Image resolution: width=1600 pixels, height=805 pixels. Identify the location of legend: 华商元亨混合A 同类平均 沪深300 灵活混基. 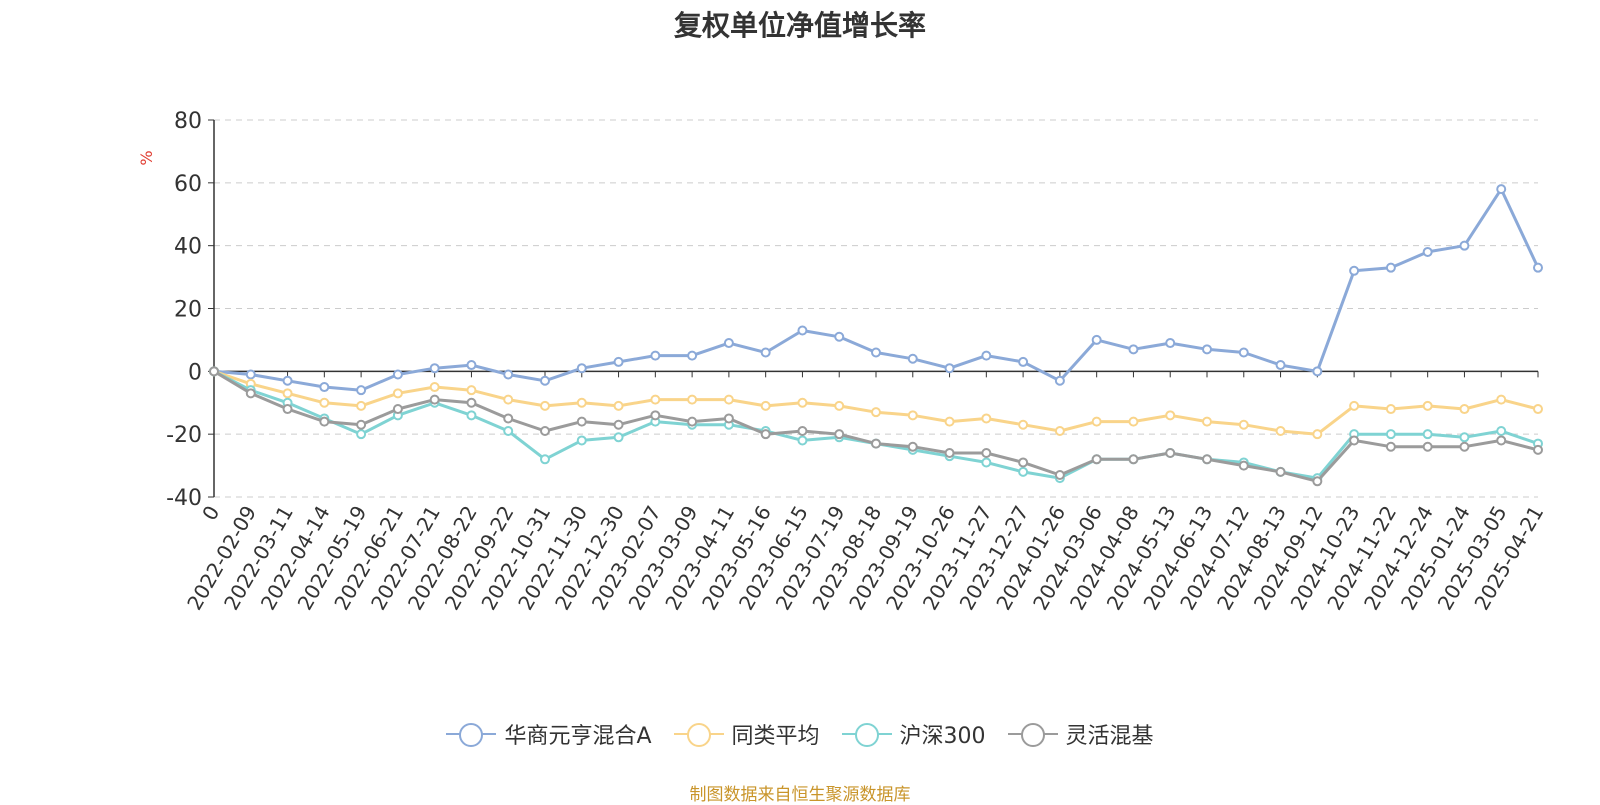
(800, 734).